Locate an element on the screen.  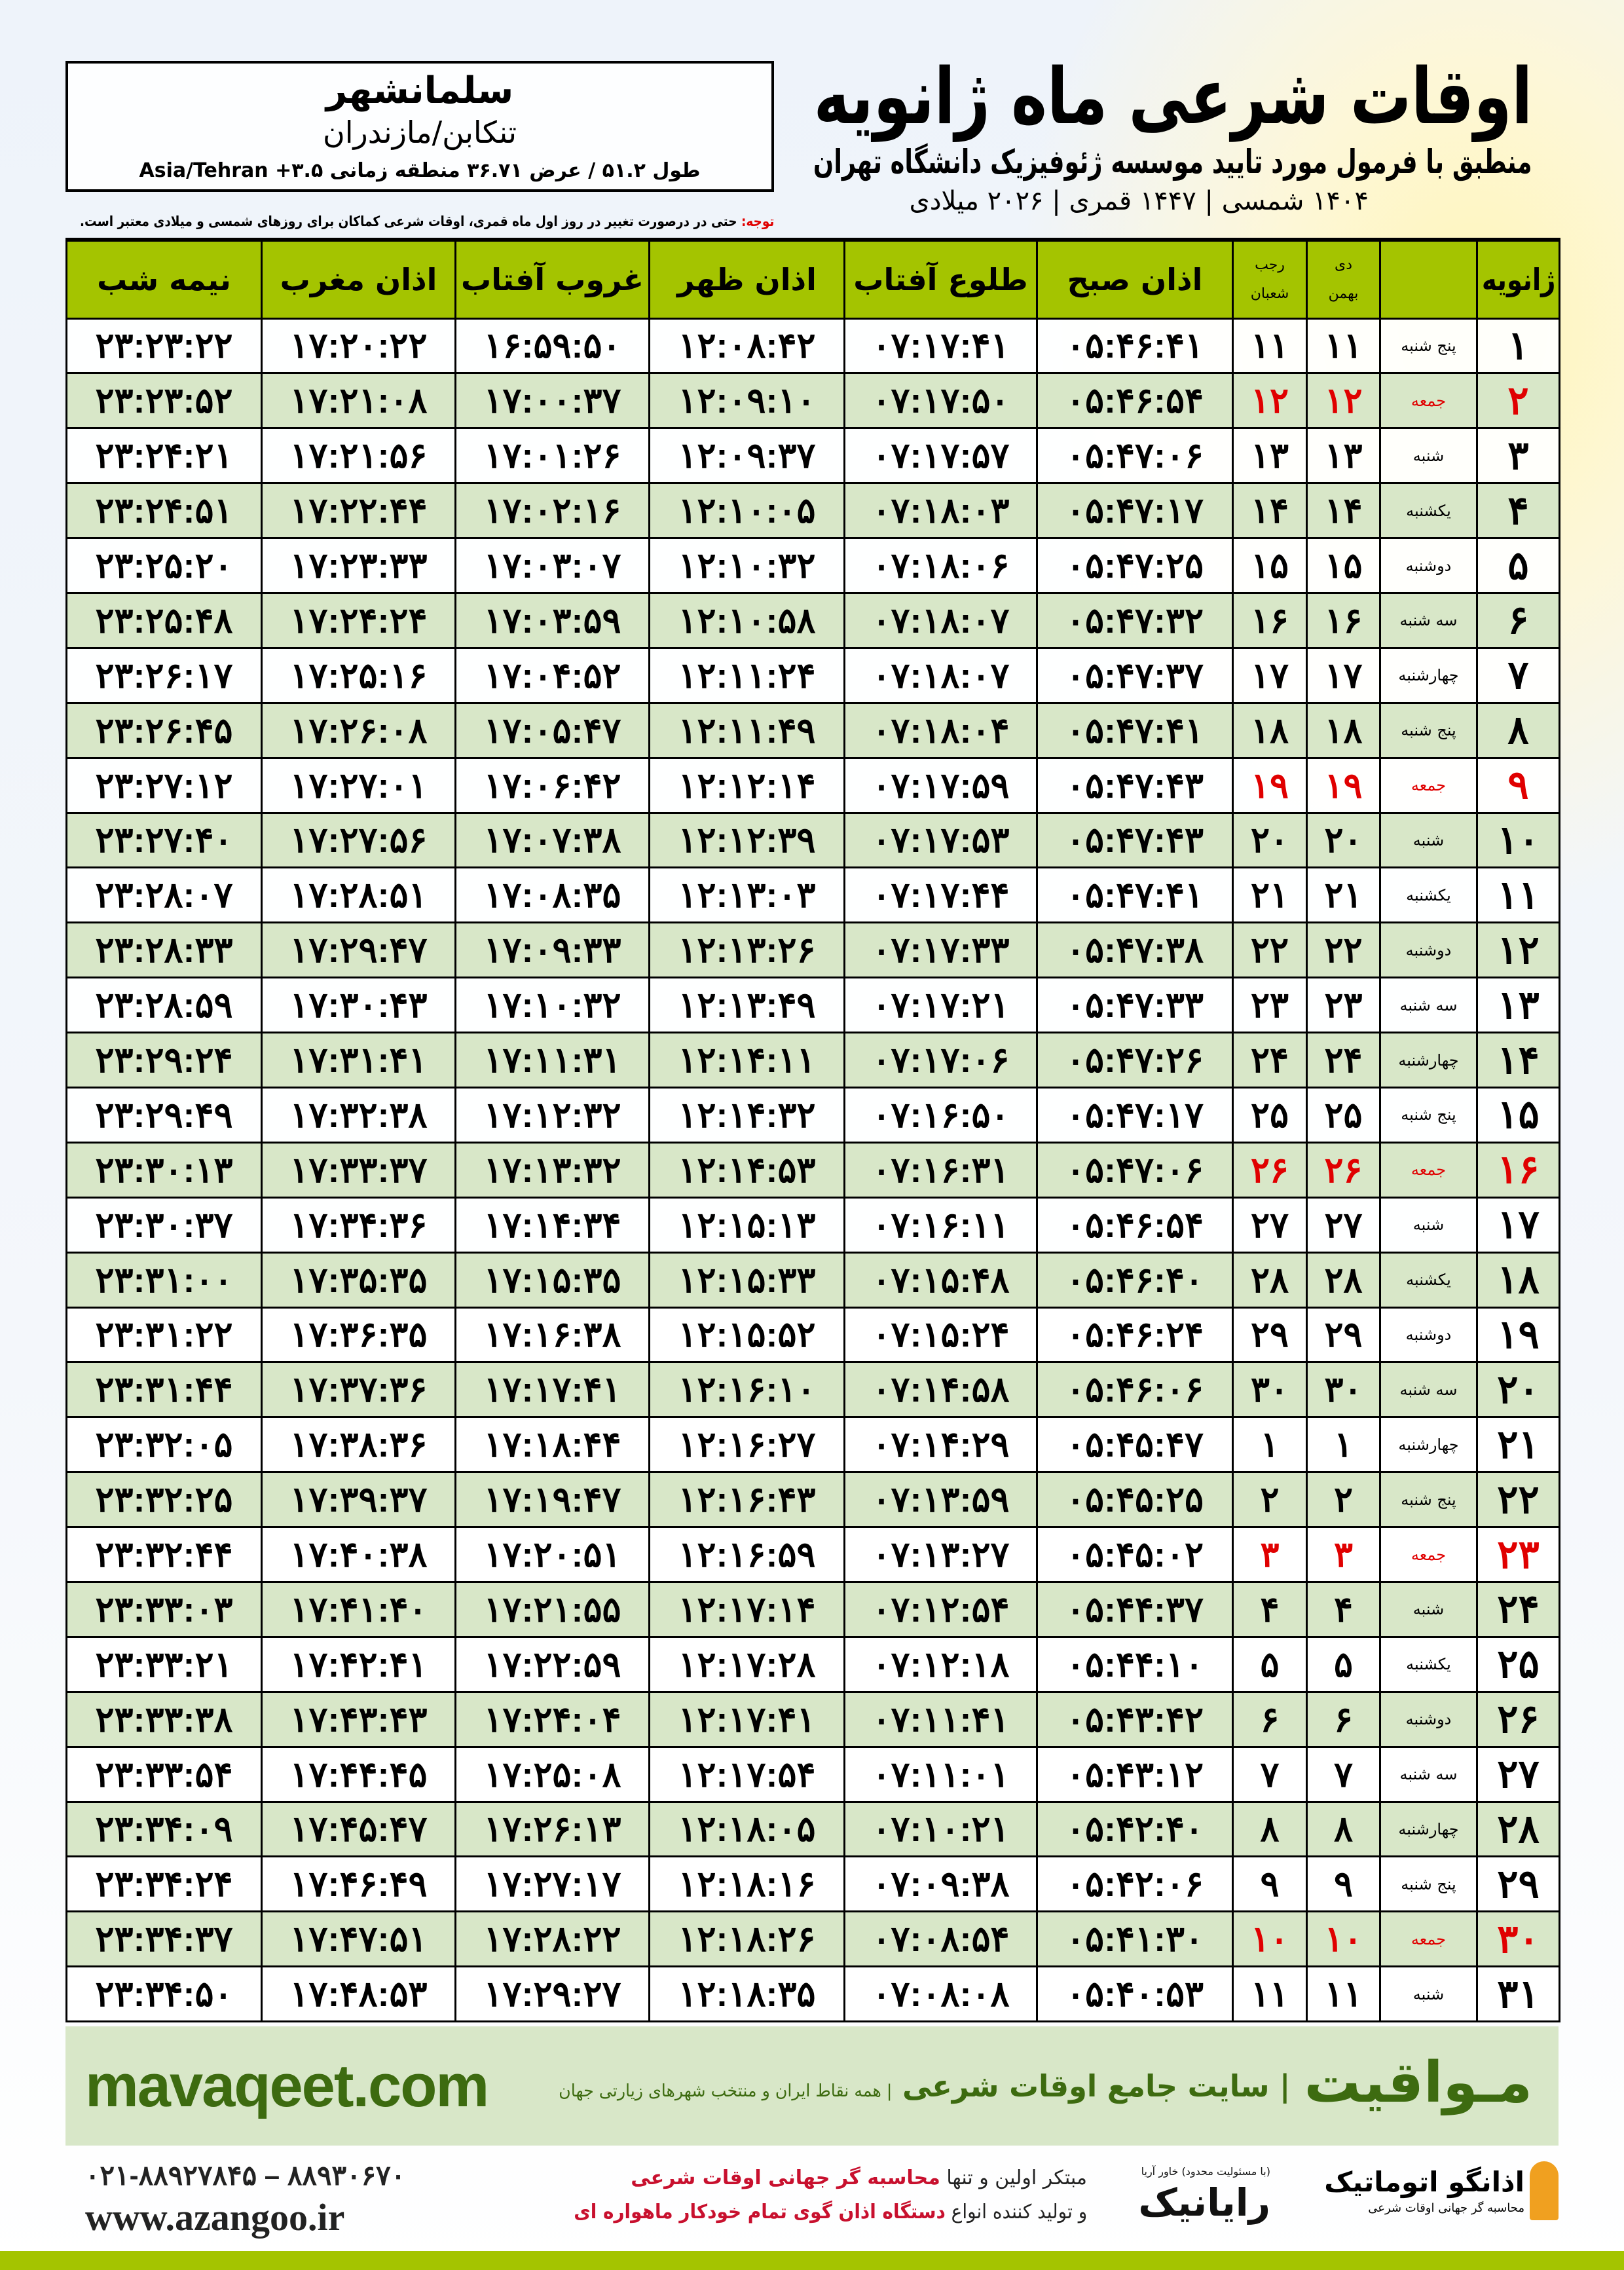
cell-sobh: ۰۵:۴۶:۲۴ is located at coordinates (1135, 1335).